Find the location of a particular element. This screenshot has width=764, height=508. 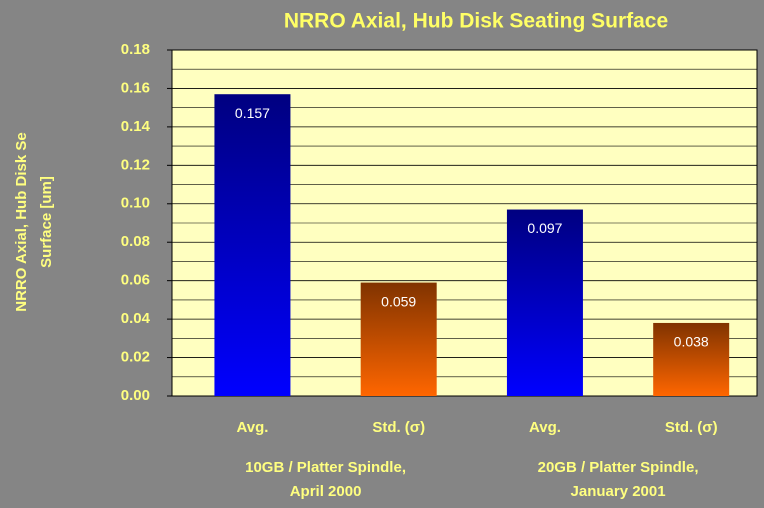

y-tick-label: 0.10 is located at coordinates (135, 203).